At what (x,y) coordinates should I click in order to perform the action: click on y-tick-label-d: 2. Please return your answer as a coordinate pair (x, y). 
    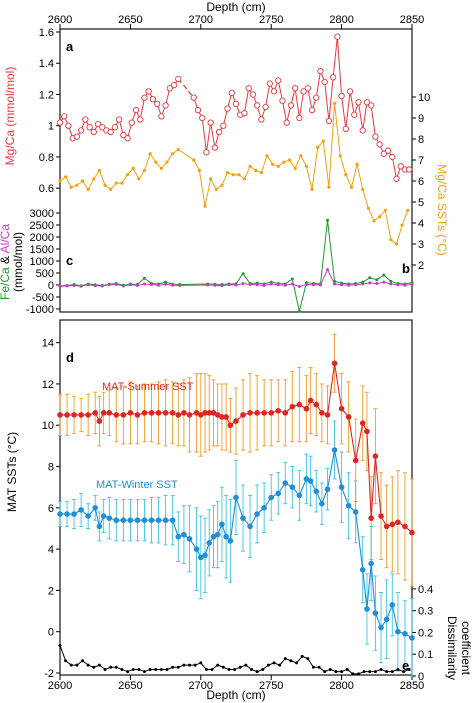
    Looking at the image, I should click on (51, 591).